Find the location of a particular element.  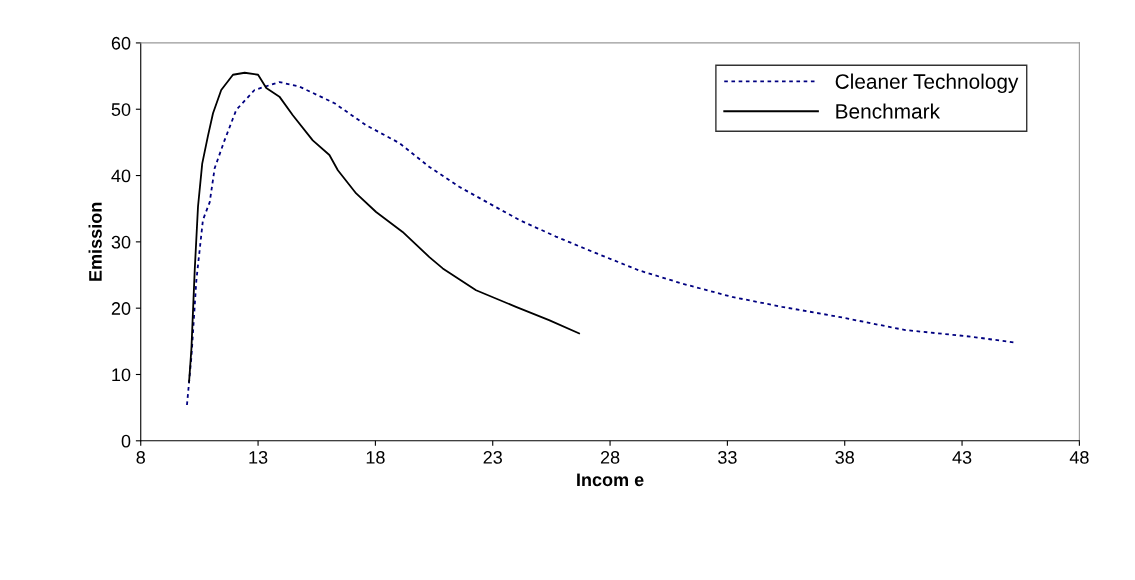

x-tick-label: 28 is located at coordinates (610, 457).